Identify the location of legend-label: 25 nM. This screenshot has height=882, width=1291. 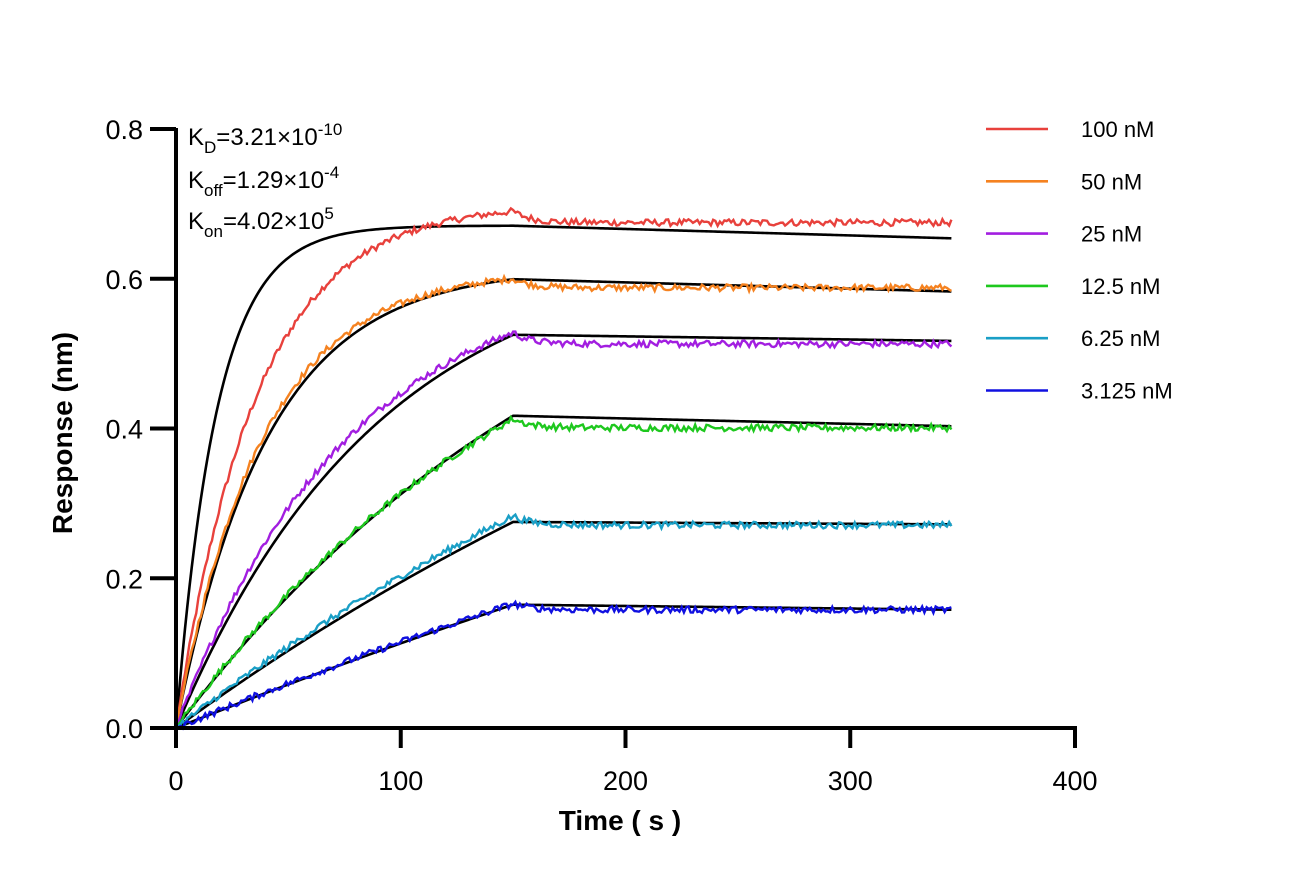
(1111, 234).